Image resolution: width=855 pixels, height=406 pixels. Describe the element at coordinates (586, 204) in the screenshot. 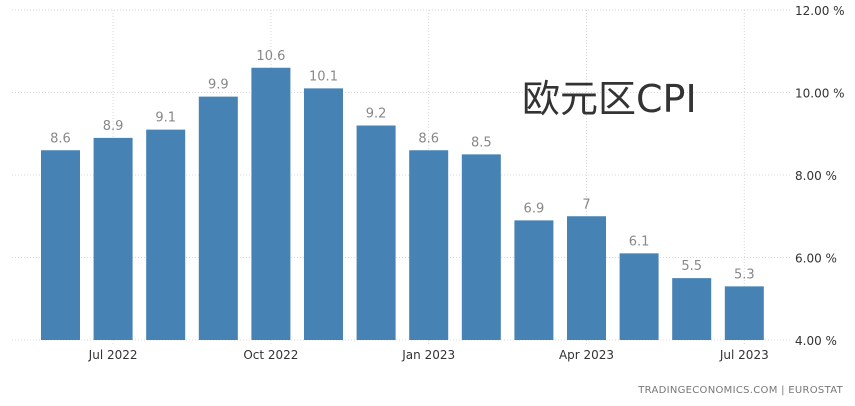

I see `data-label: 7` at that location.